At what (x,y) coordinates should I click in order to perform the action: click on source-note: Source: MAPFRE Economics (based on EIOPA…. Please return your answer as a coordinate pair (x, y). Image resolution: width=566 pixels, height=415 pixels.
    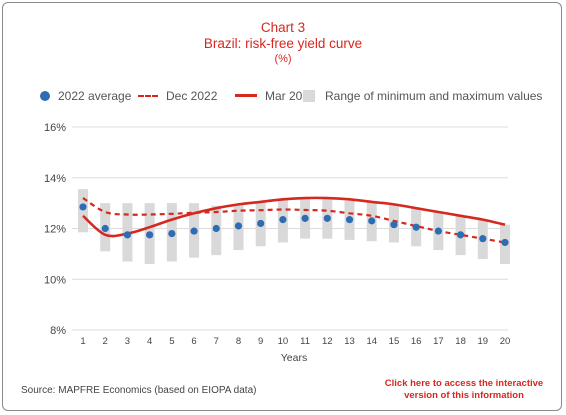
    Looking at the image, I should click on (139, 390).